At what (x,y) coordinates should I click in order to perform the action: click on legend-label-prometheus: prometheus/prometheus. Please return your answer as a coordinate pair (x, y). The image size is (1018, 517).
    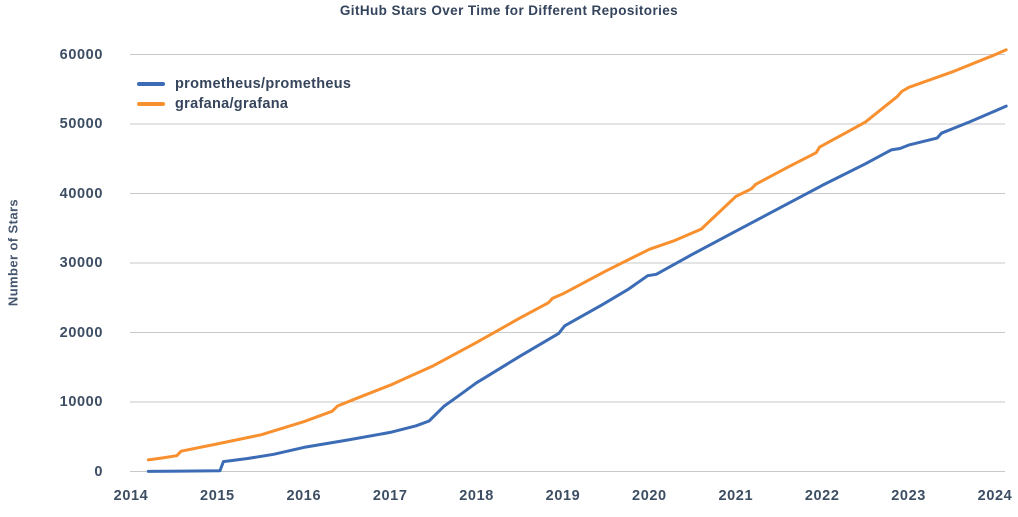
    Looking at the image, I should click on (263, 84).